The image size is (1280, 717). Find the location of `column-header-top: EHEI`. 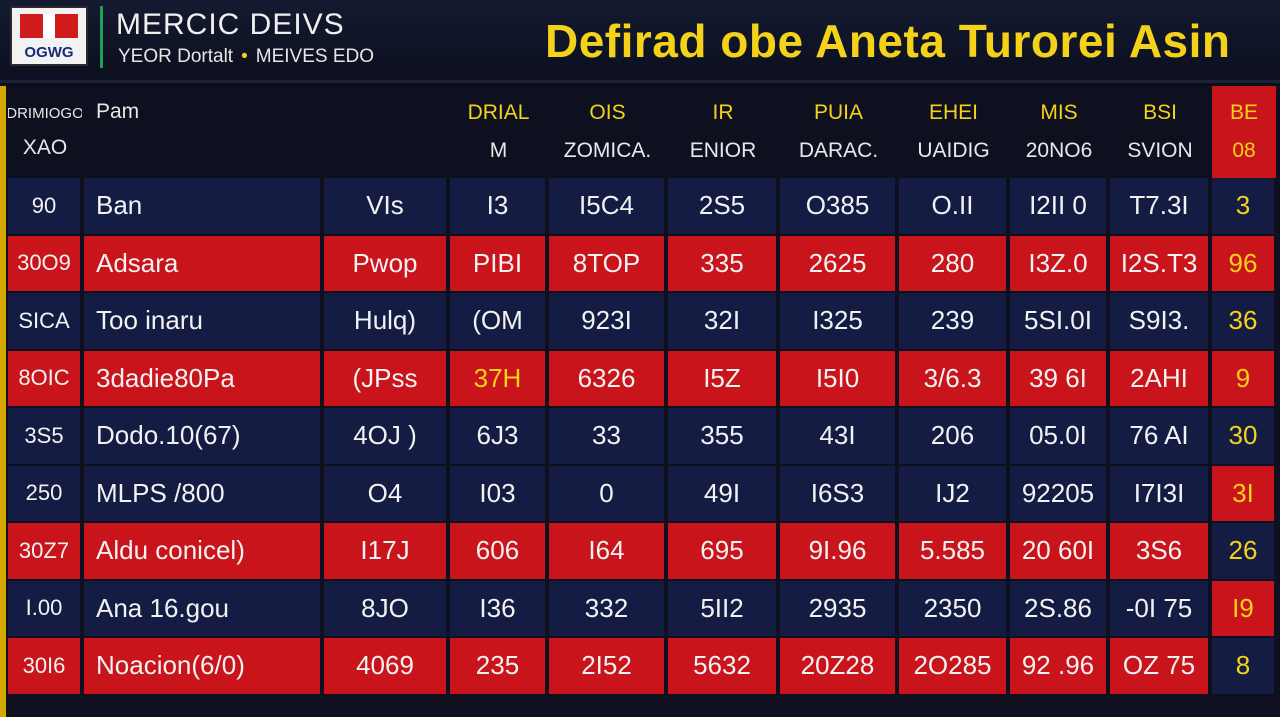

column-header-top: EHEI is located at coordinates (953, 112).